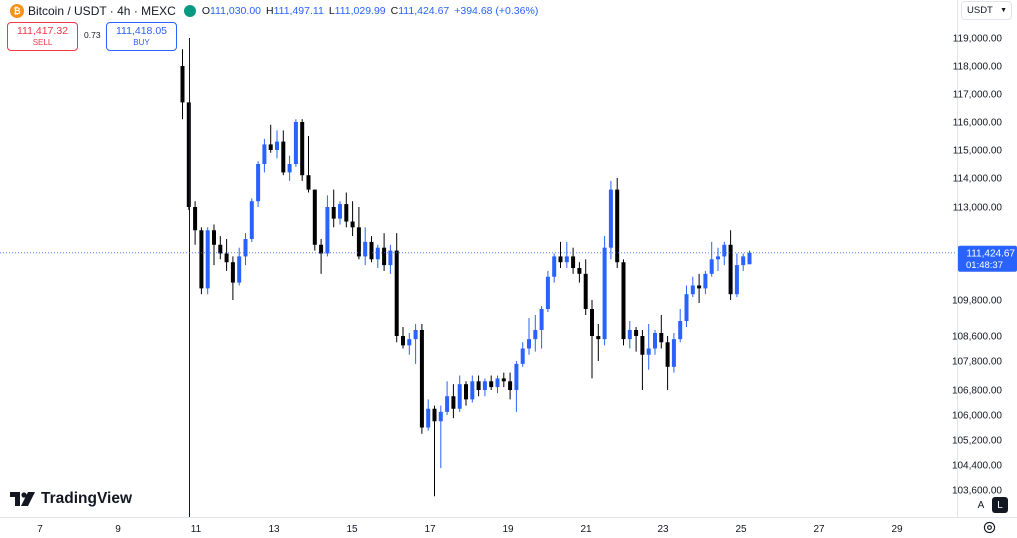 This screenshot has height=538, width=1017. I want to click on spread-value: 0.73, so click(92, 35).